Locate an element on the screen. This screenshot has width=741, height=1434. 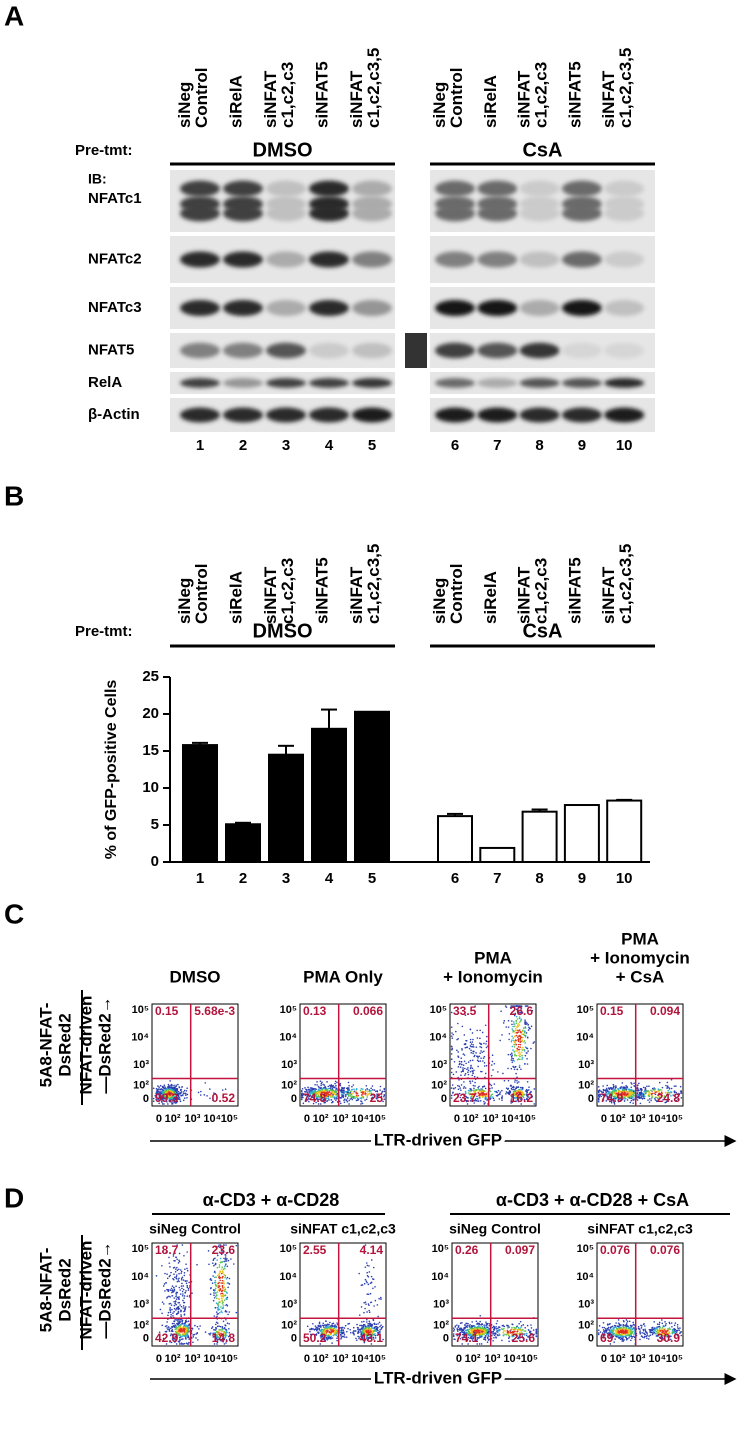
quadrant-value: 50.2 is located at coordinates (315, 1338).